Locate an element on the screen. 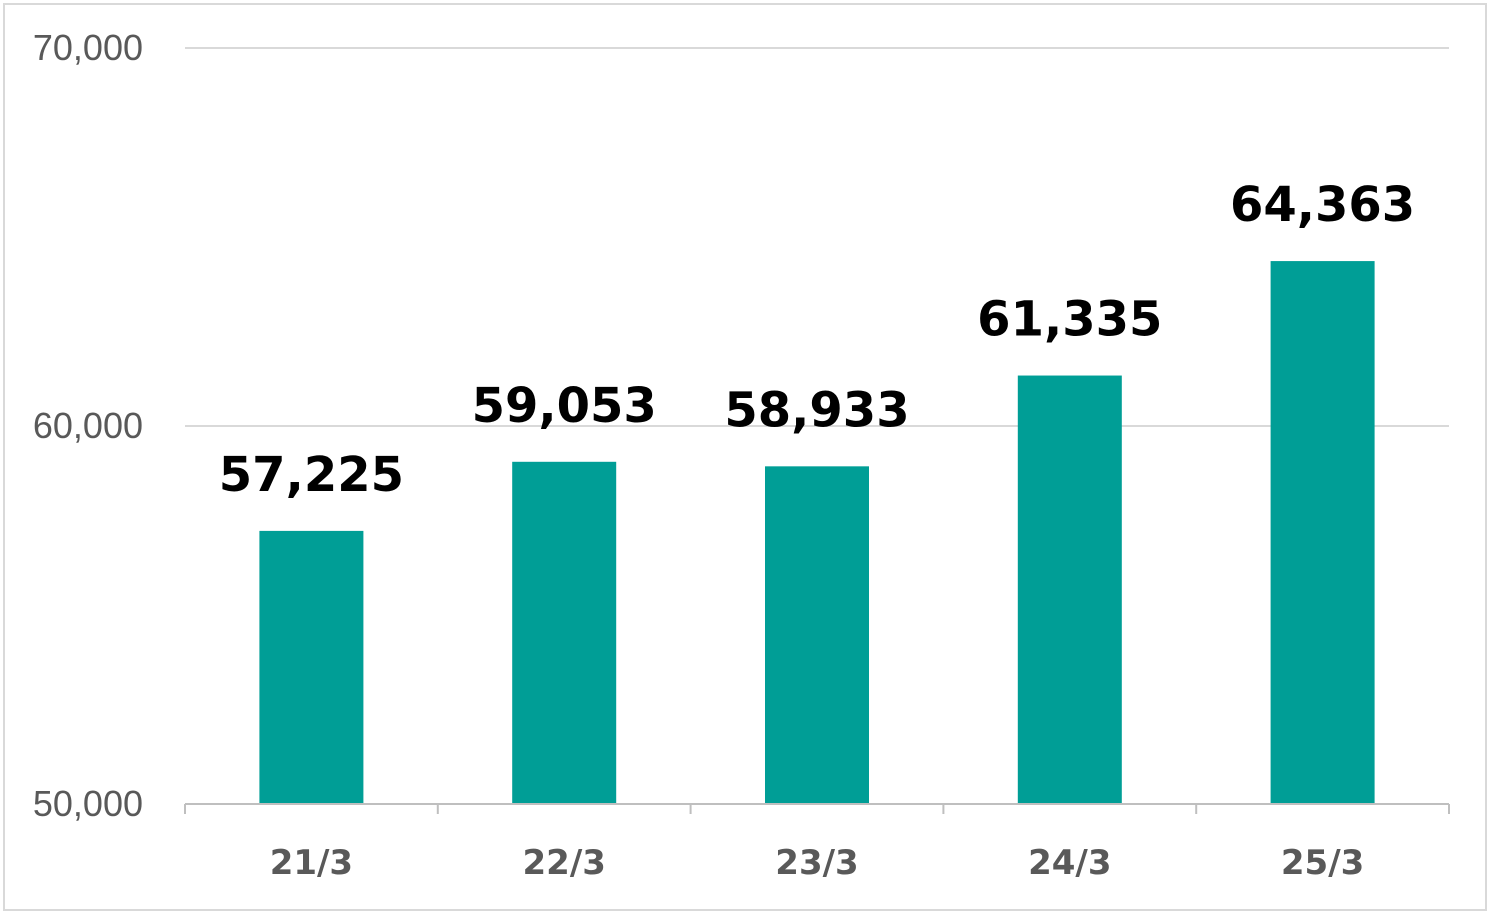  x-tick-label: 23/3 is located at coordinates (816, 863).